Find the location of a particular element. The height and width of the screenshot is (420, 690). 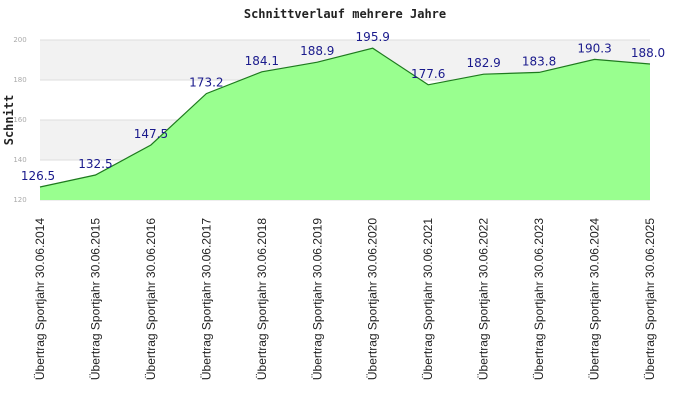

x-tick-label: Übertrag Sportjahr 30.06.2024 is located at coordinates (595, 299).